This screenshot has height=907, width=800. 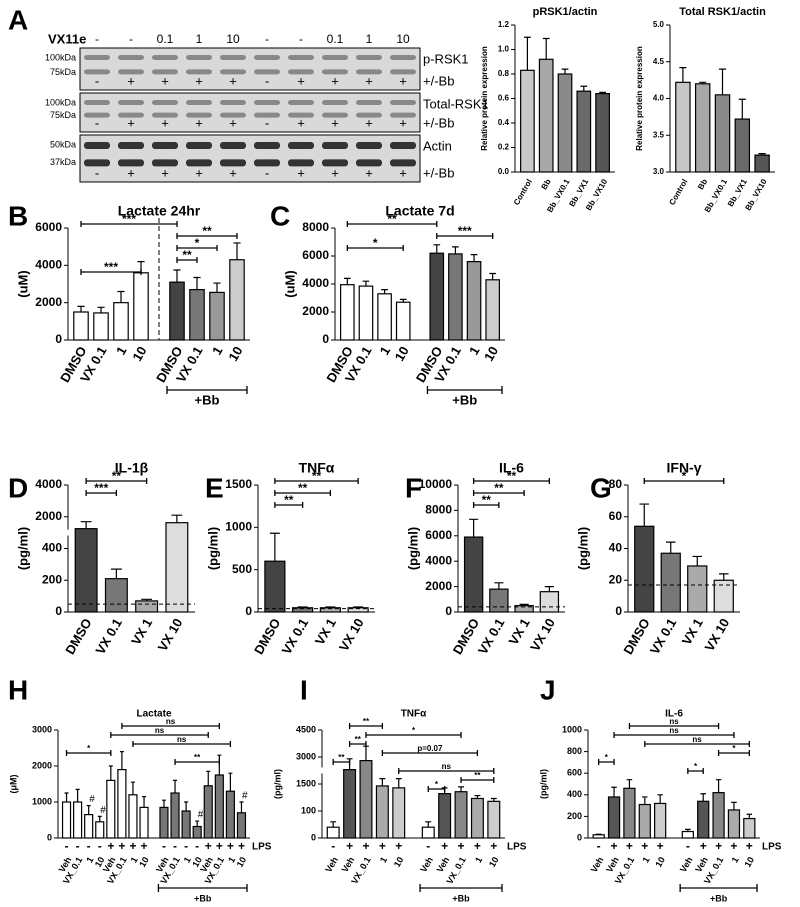 I want to click on chart-title: Lactate 7d, so click(x=419, y=211).